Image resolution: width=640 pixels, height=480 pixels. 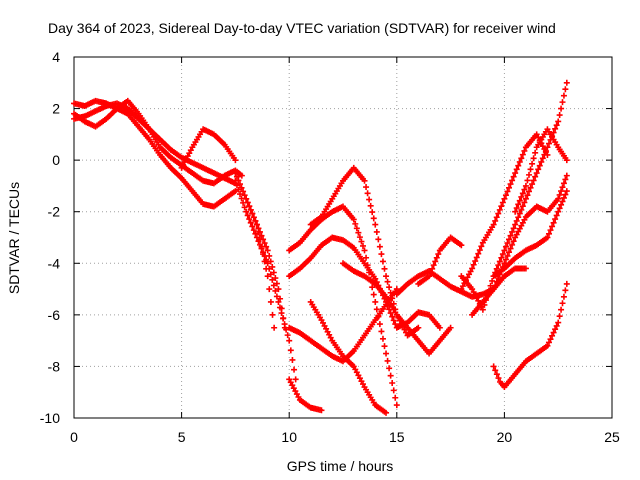 What do you see at coordinates (54, 263) in the screenshot?
I see `y-tick-label: -4` at bounding box center [54, 263].